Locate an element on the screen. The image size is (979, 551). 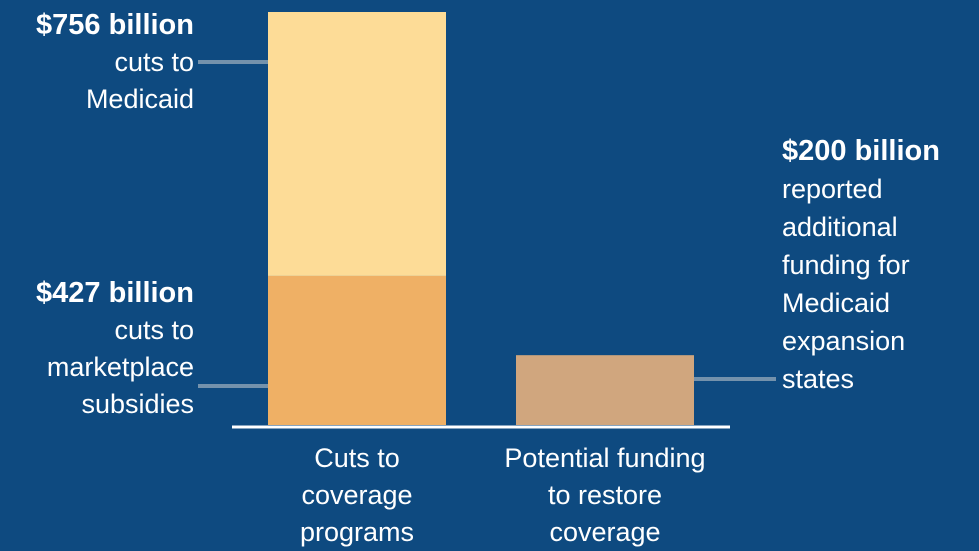
annotation-text-funding: additional is located at coordinates (840, 227).